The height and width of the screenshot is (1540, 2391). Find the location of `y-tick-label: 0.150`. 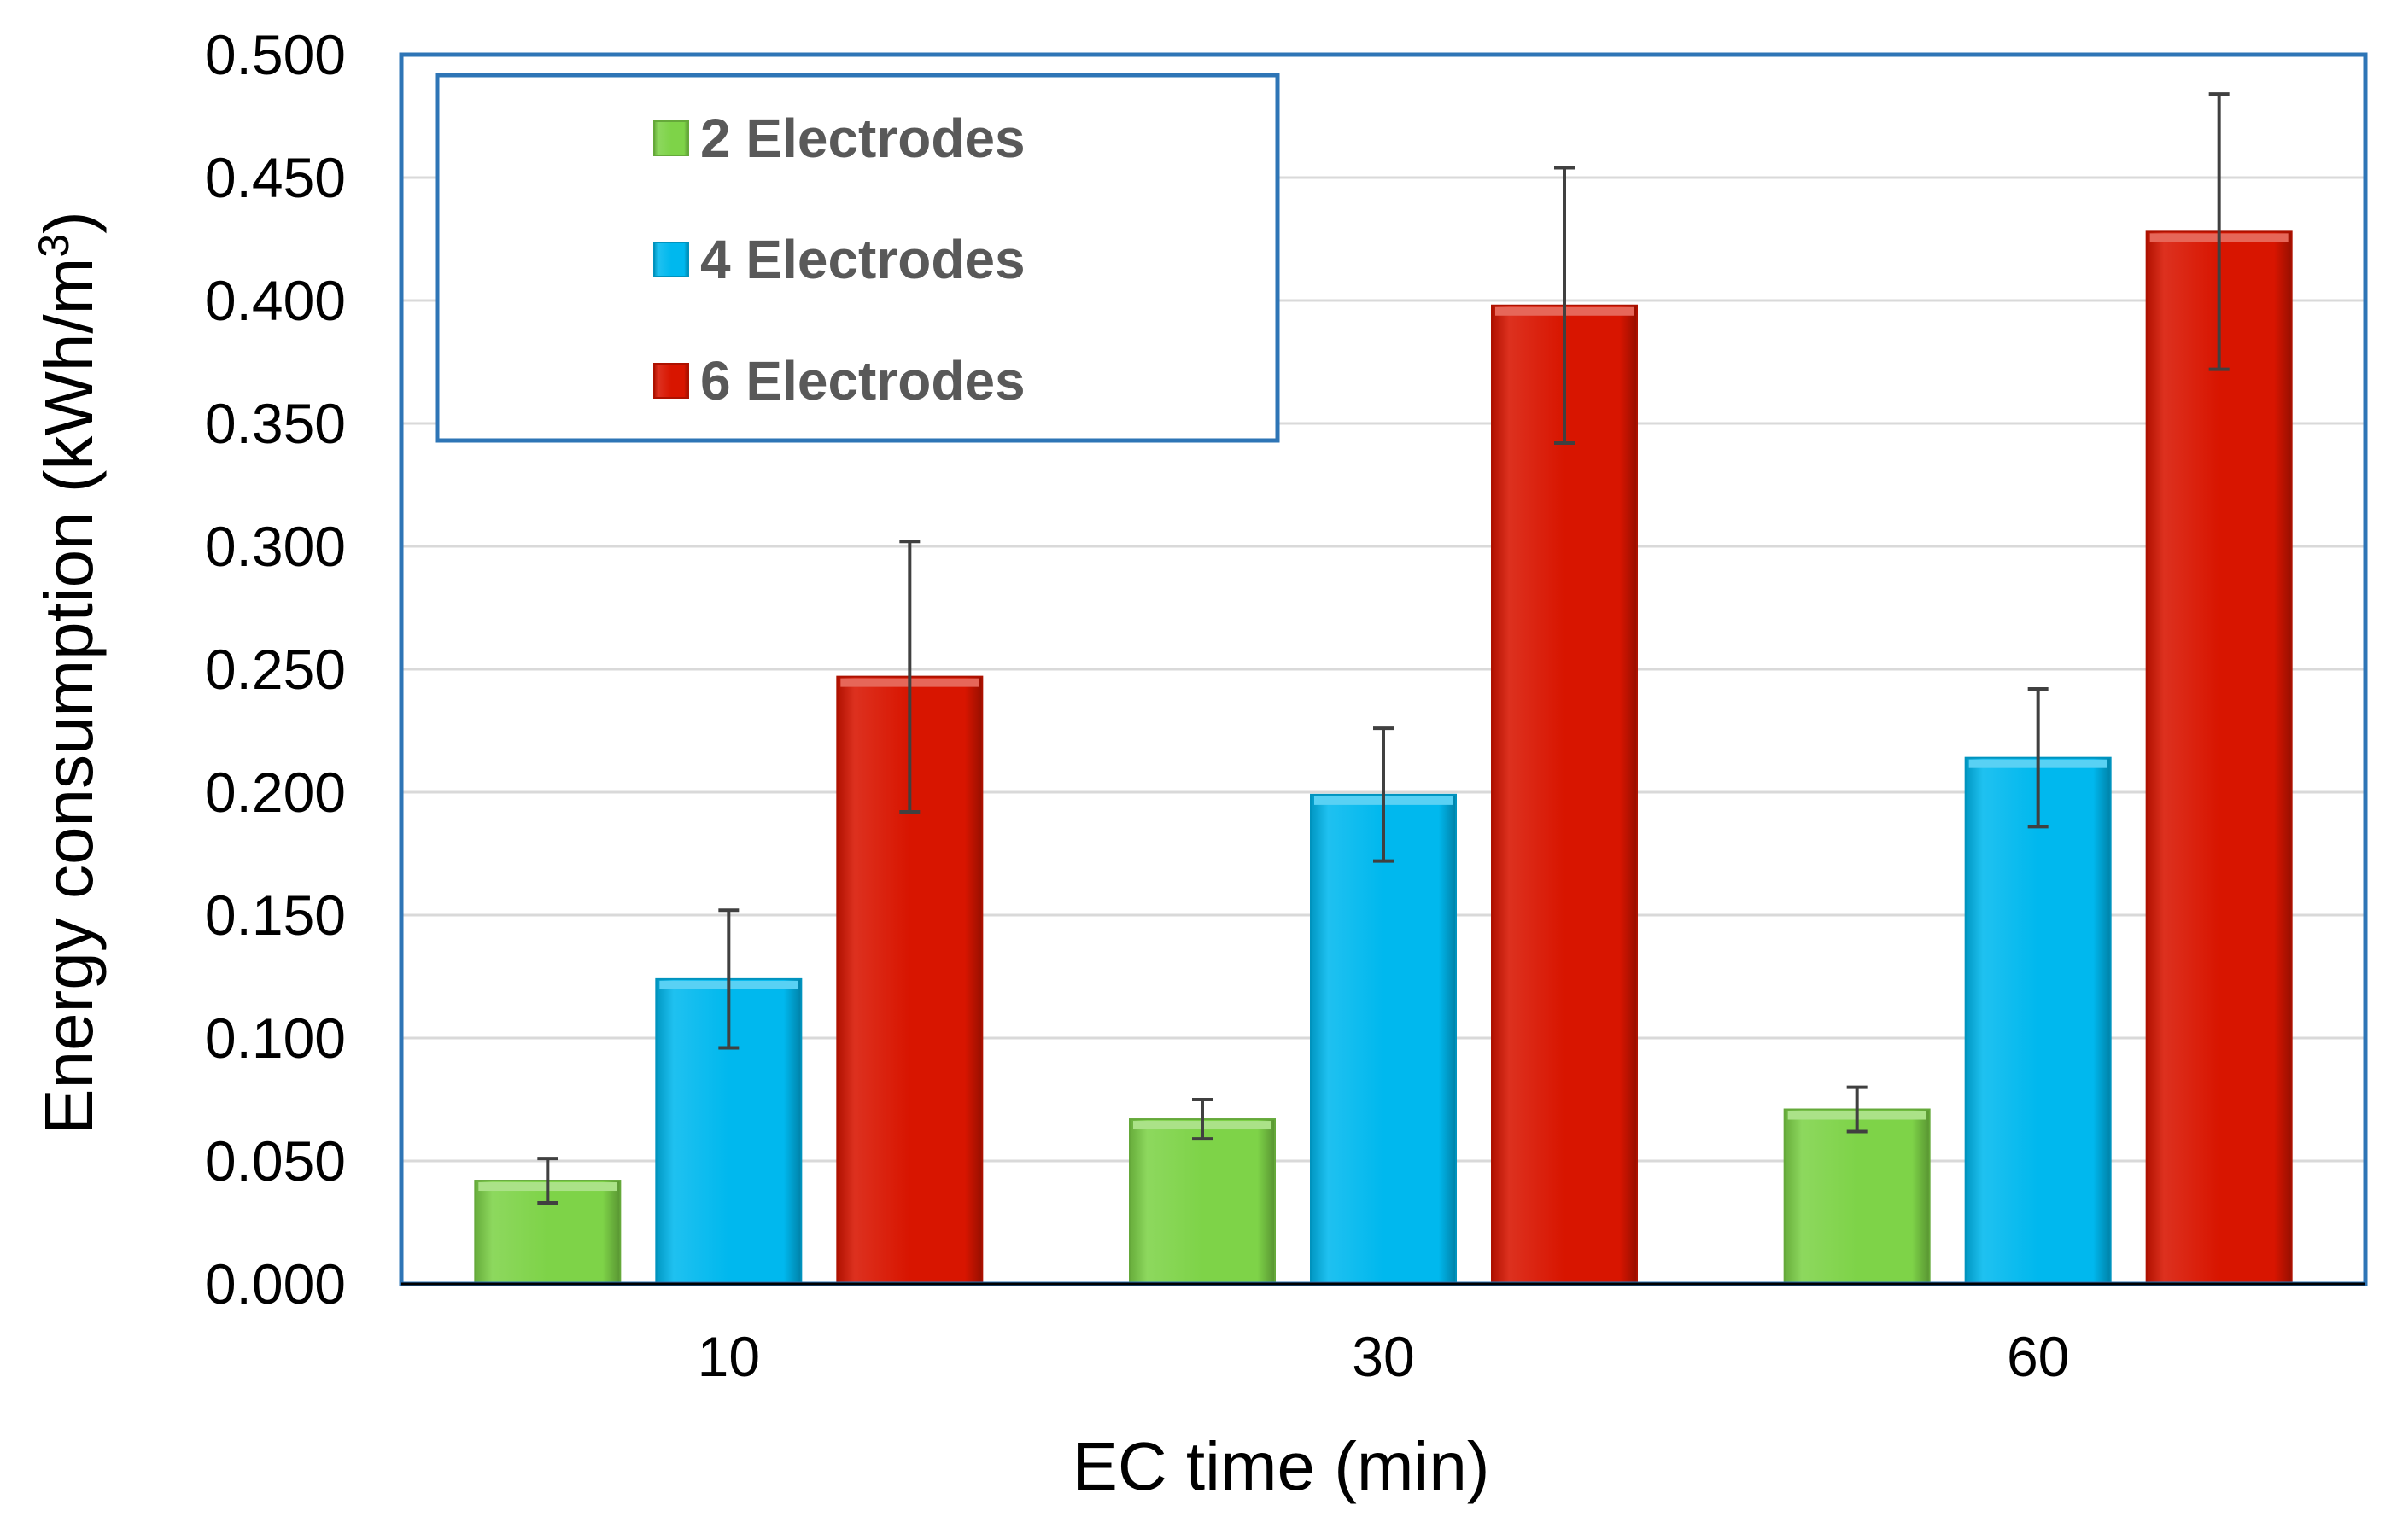

y-tick-label: 0.150 is located at coordinates (276, 916).